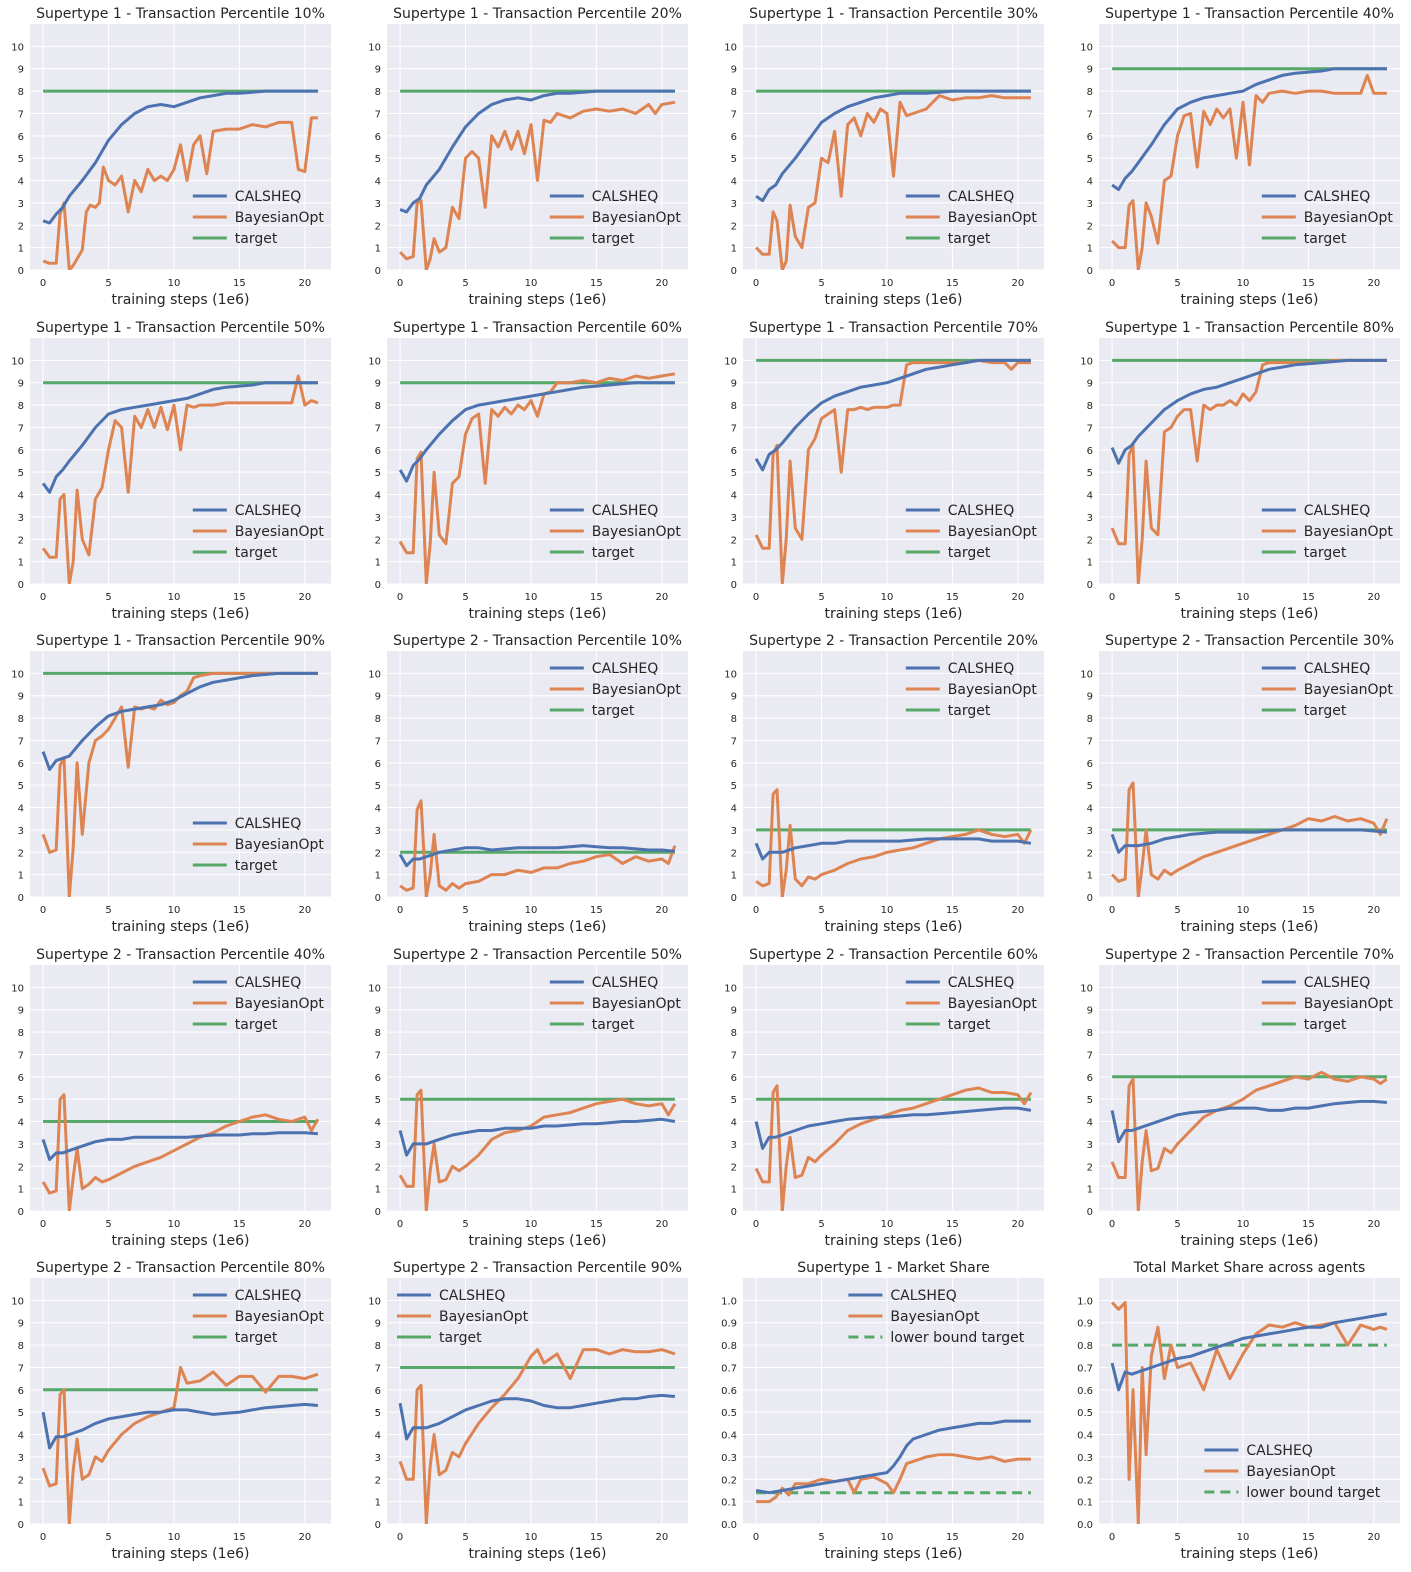 The height and width of the screenshot is (1572, 1411). What do you see at coordinates (893, 641) in the screenshot?
I see `chart-title: Supertype 2 - Transaction Percentile 20%` at bounding box center [893, 641].